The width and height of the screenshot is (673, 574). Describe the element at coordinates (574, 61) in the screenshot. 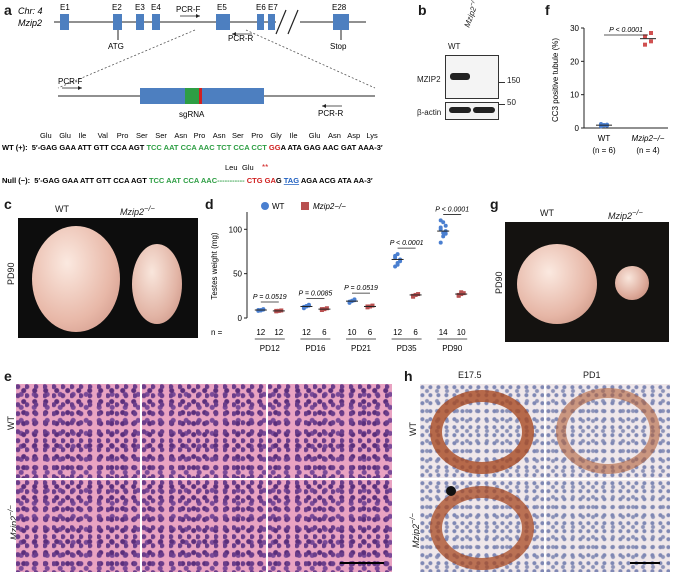

I see `f-ytick-label-2: 20` at that location.